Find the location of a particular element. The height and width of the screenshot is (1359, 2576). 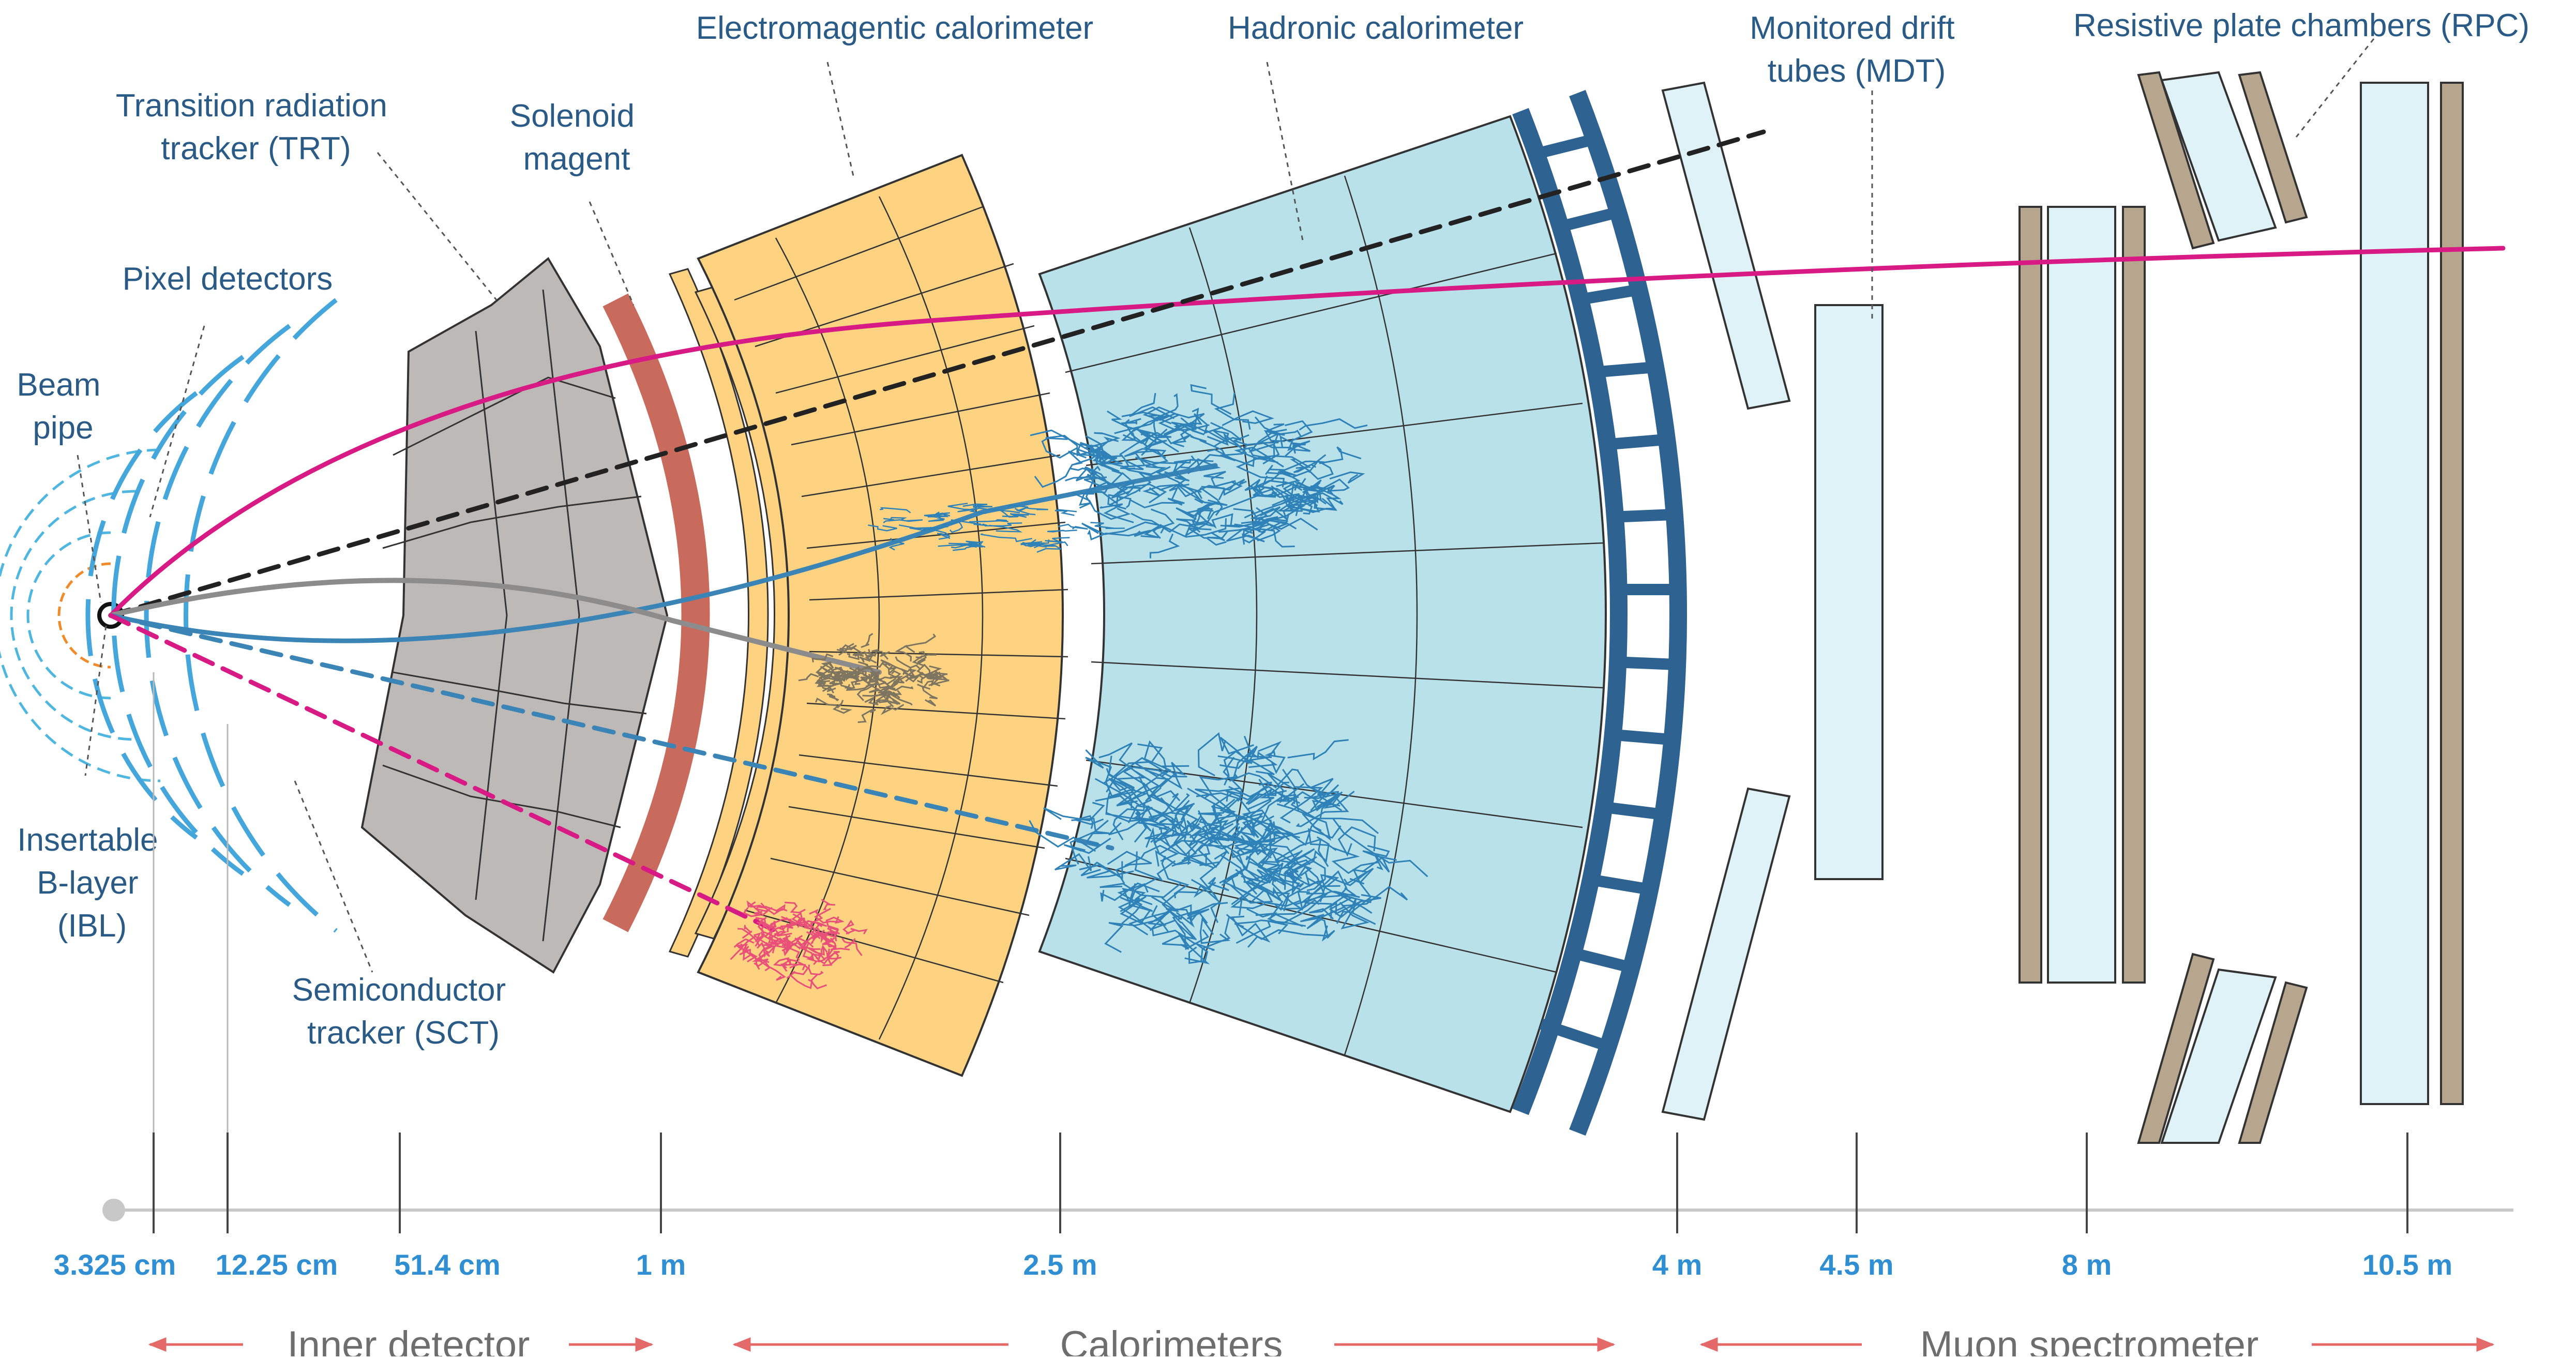

distance-label-0: 3.325 cm is located at coordinates (115, 1264).